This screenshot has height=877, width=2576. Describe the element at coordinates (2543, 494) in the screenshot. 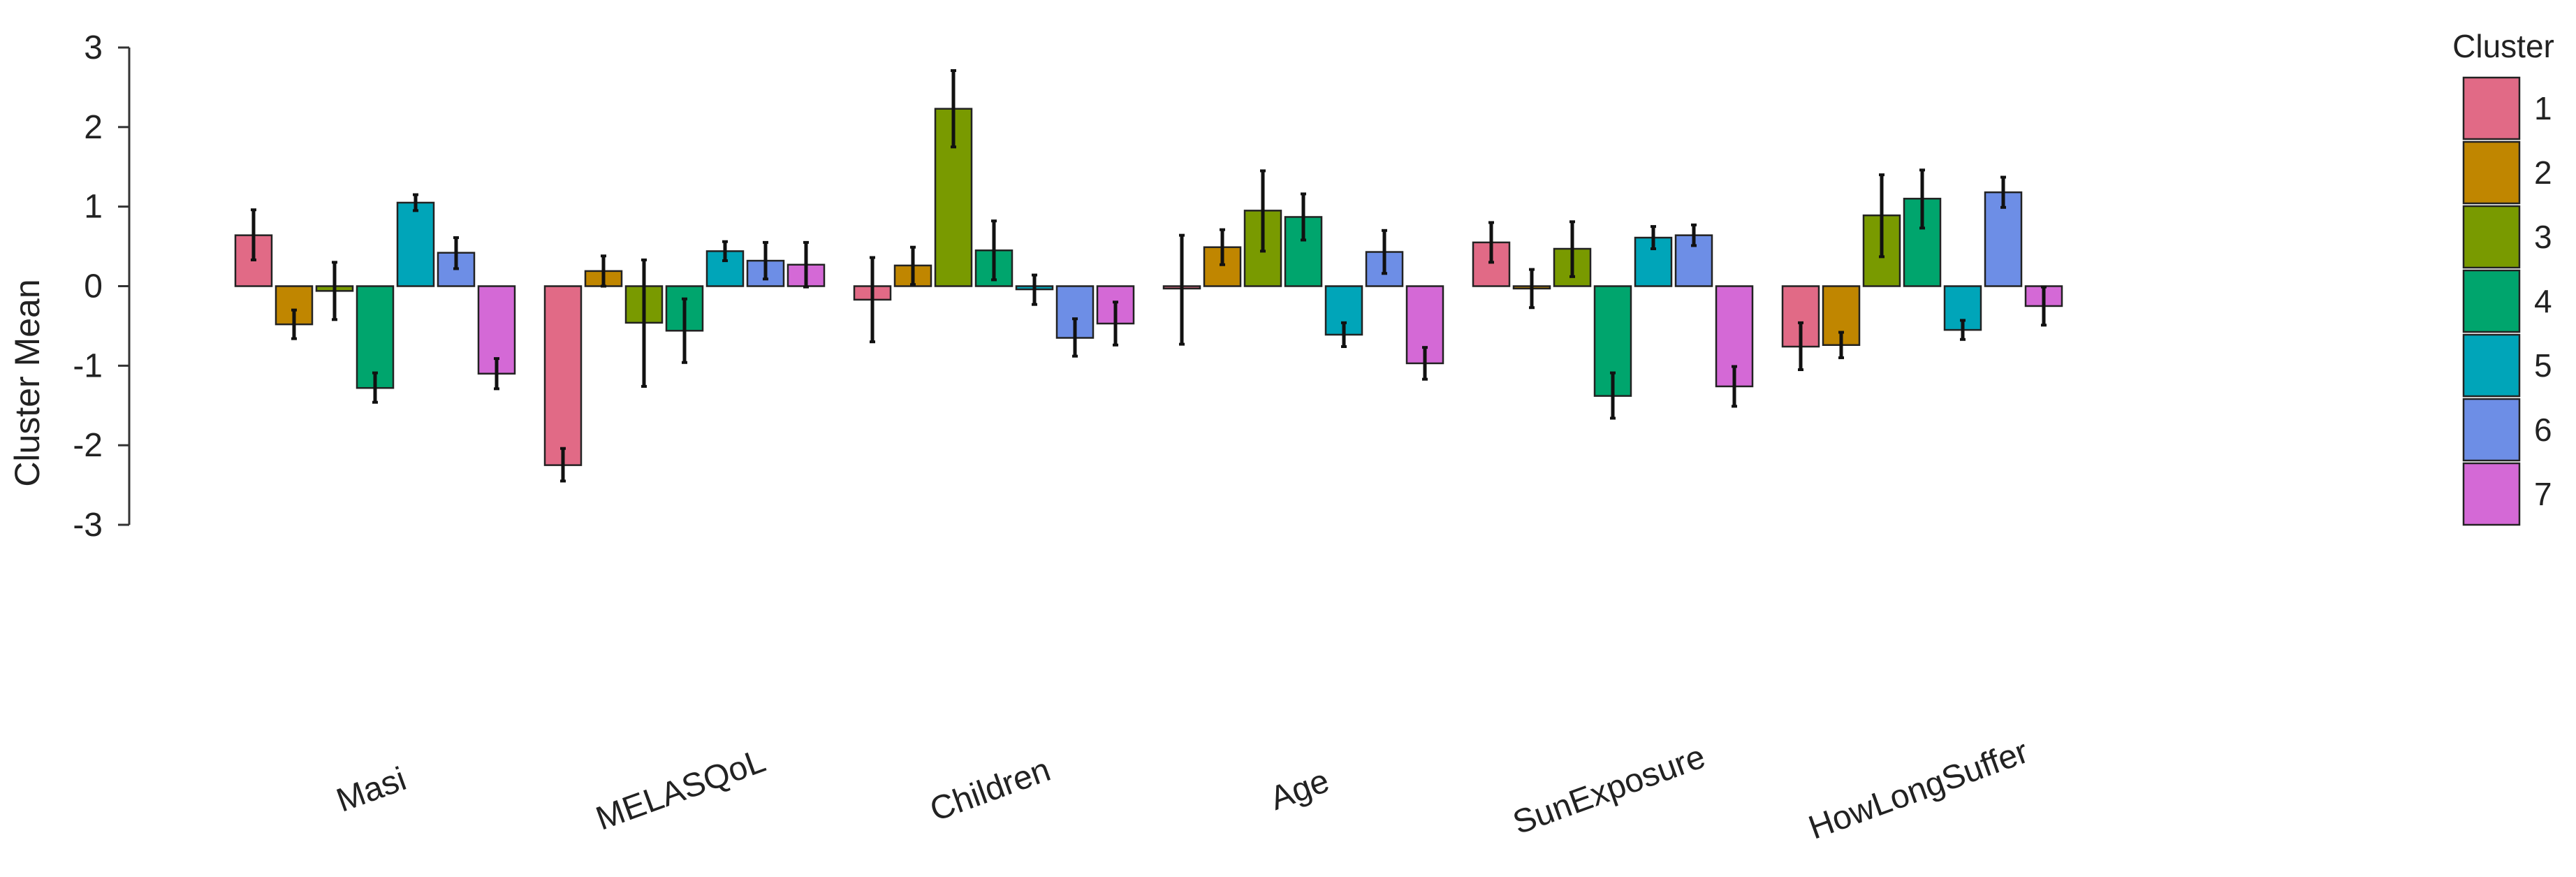

I see `legend-label: 7` at that location.